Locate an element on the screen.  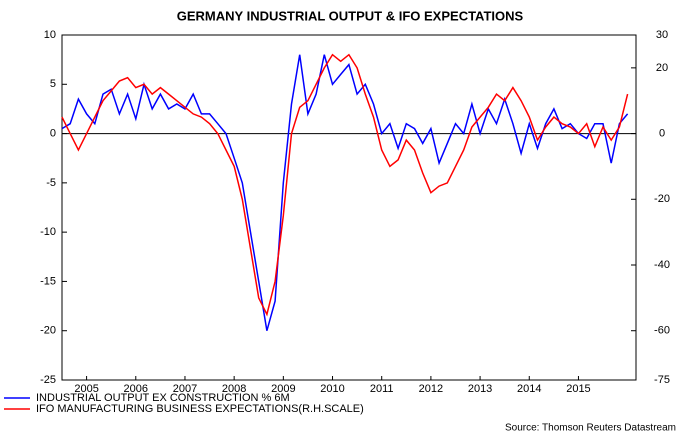
y2-tick-label: -75 is located at coordinates (662, 380).